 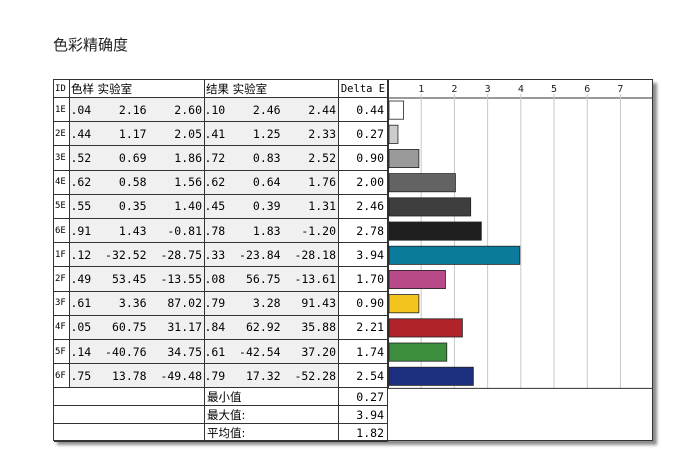 What do you see at coordinates (137, 134) in the screenshot?
I see `reference-lab-values: 80.44 1.17 2.05` at bounding box center [137, 134].